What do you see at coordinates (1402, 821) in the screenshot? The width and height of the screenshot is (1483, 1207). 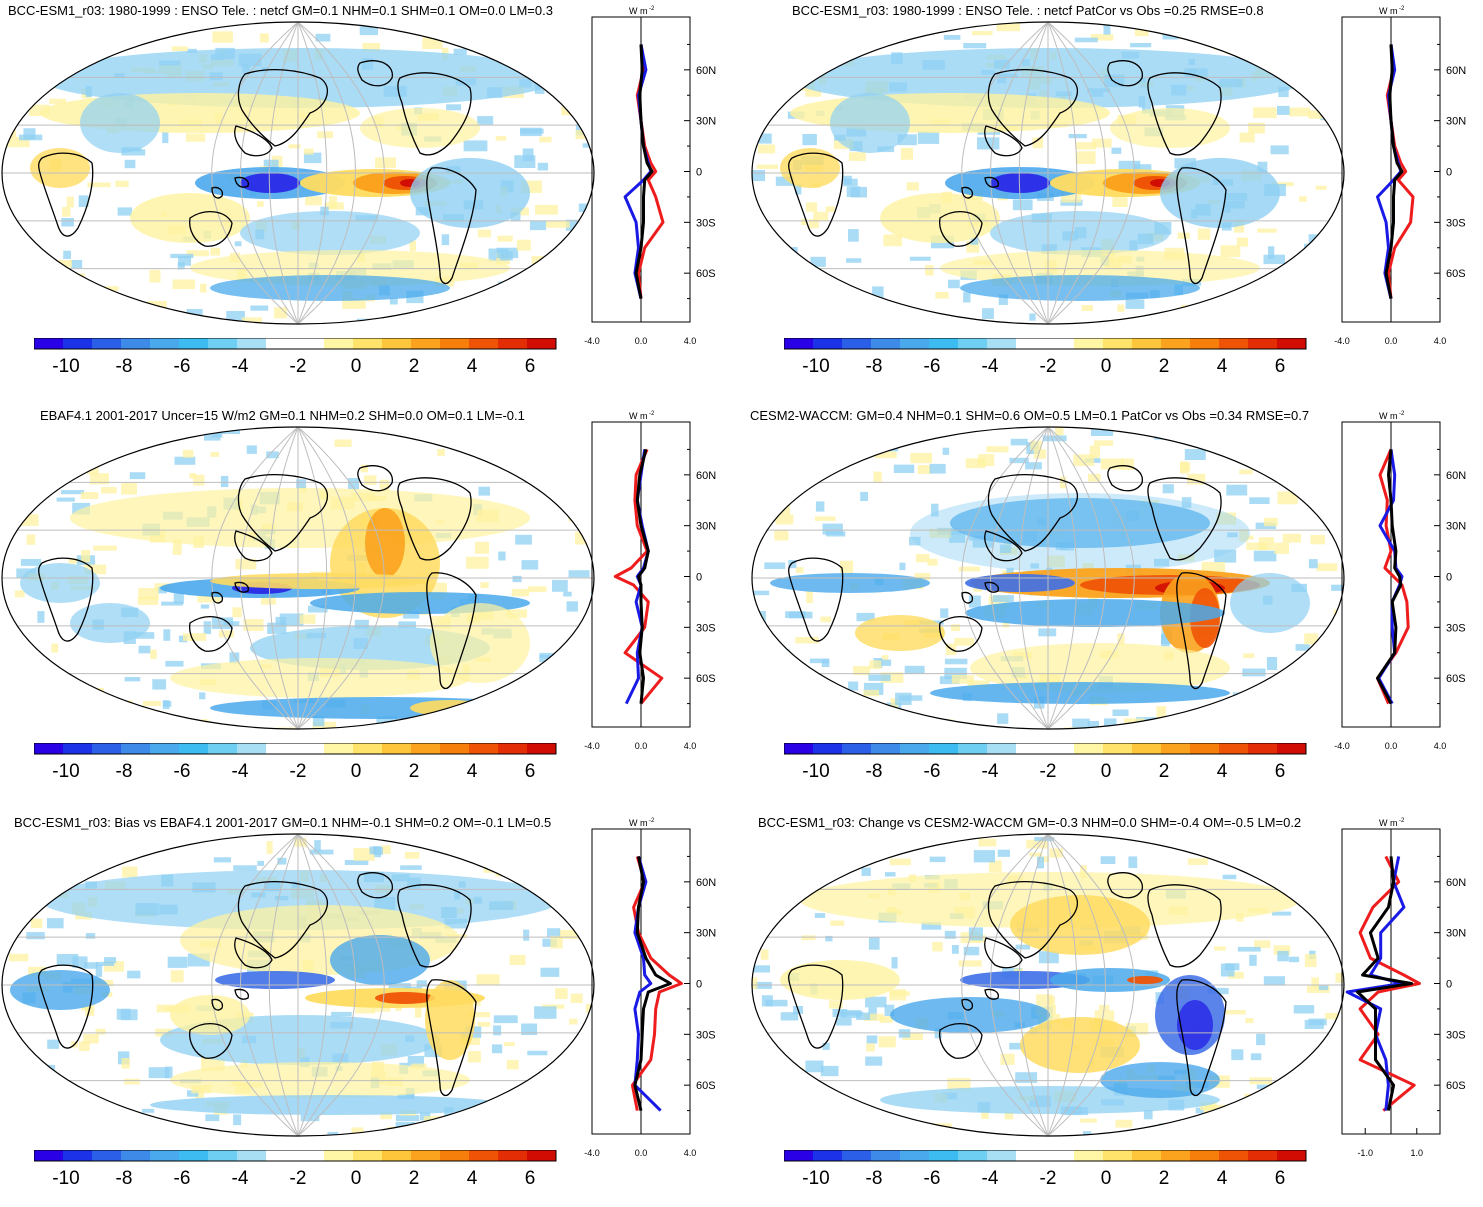 I see `unit-exponent: -2` at bounding box center [1402, 821].